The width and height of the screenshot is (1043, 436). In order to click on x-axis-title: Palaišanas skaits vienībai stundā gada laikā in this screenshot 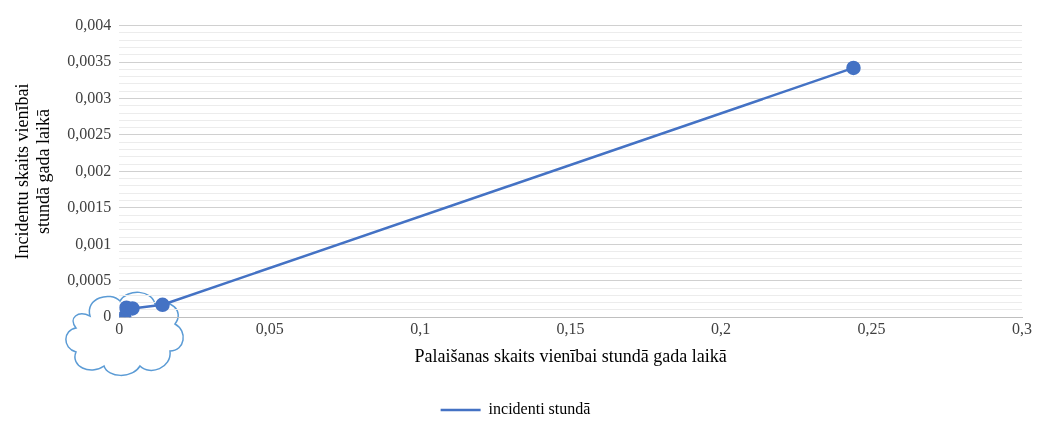, I will do `click(570, 355)`.